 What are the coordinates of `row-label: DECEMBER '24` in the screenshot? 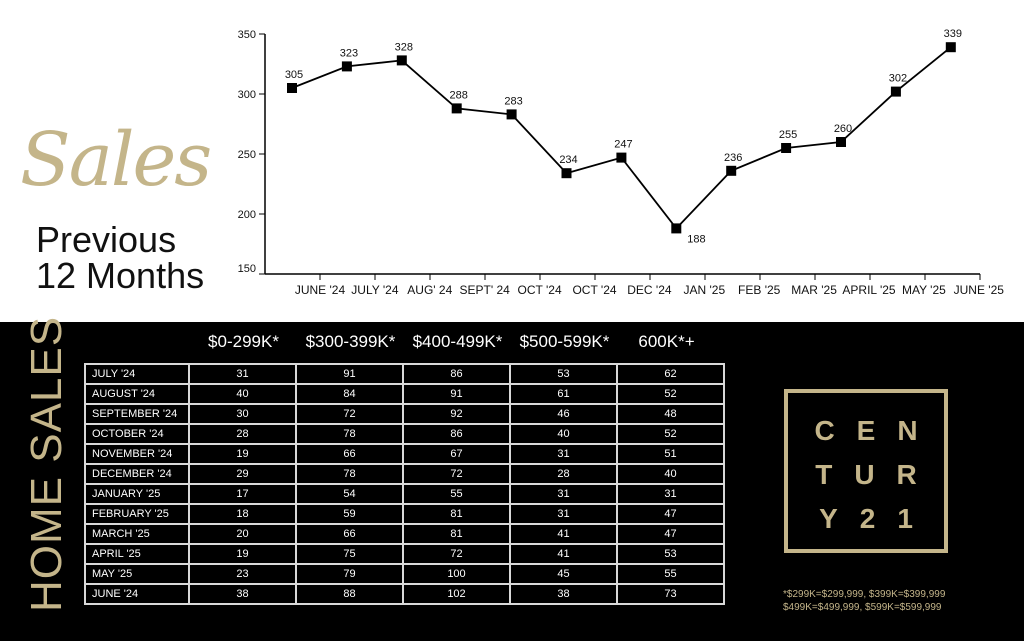 It's located at (137, 474).